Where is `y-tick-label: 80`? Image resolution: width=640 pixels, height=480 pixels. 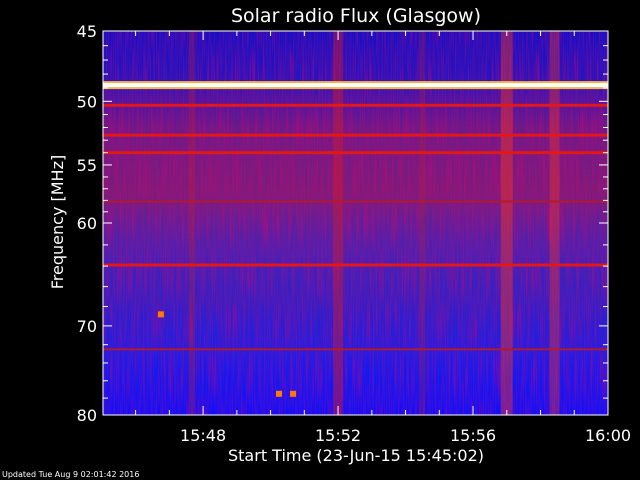 y-tick-label: 80 is located at coordinates (87, 415).